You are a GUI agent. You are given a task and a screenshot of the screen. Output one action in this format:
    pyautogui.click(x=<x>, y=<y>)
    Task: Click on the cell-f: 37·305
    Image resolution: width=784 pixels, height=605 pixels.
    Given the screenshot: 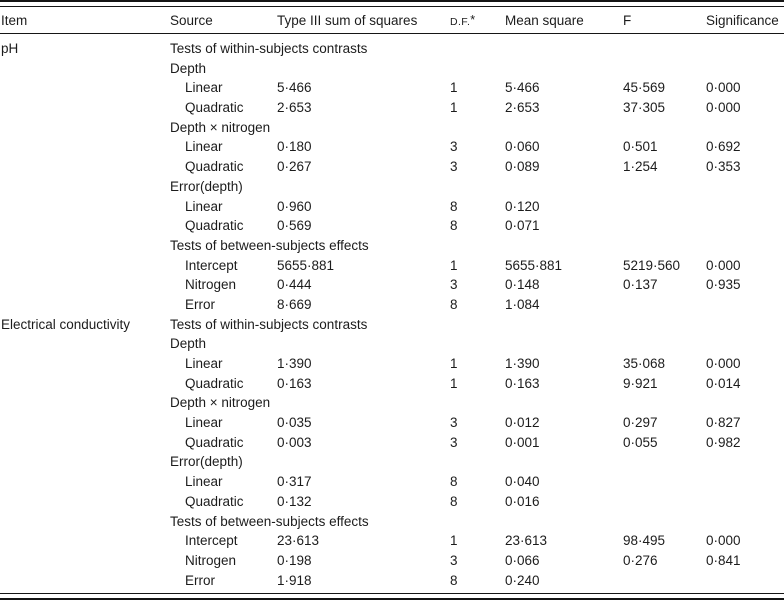 What is the action you would take?
    pyautogui.click(x=644, y=108)
    